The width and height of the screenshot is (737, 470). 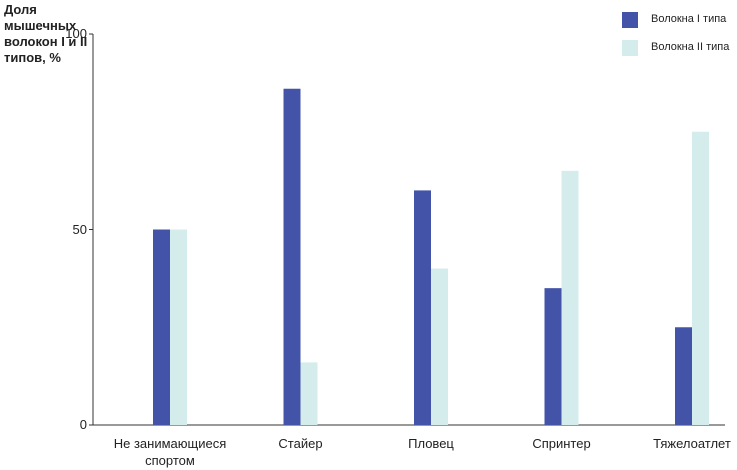 What do you see at coordinates (300, 443) in the screenshot?
I see `x-tick-label: Стайер` at bounding box center [300, 443].